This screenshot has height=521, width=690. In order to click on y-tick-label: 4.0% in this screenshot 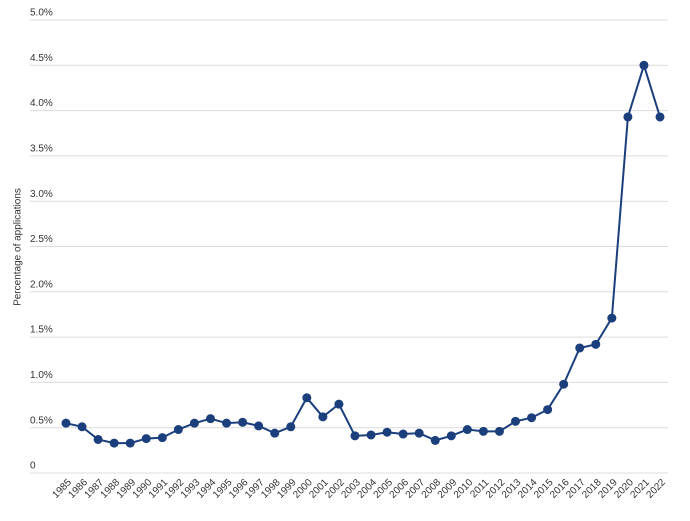, I will do `click(41, 103)`.